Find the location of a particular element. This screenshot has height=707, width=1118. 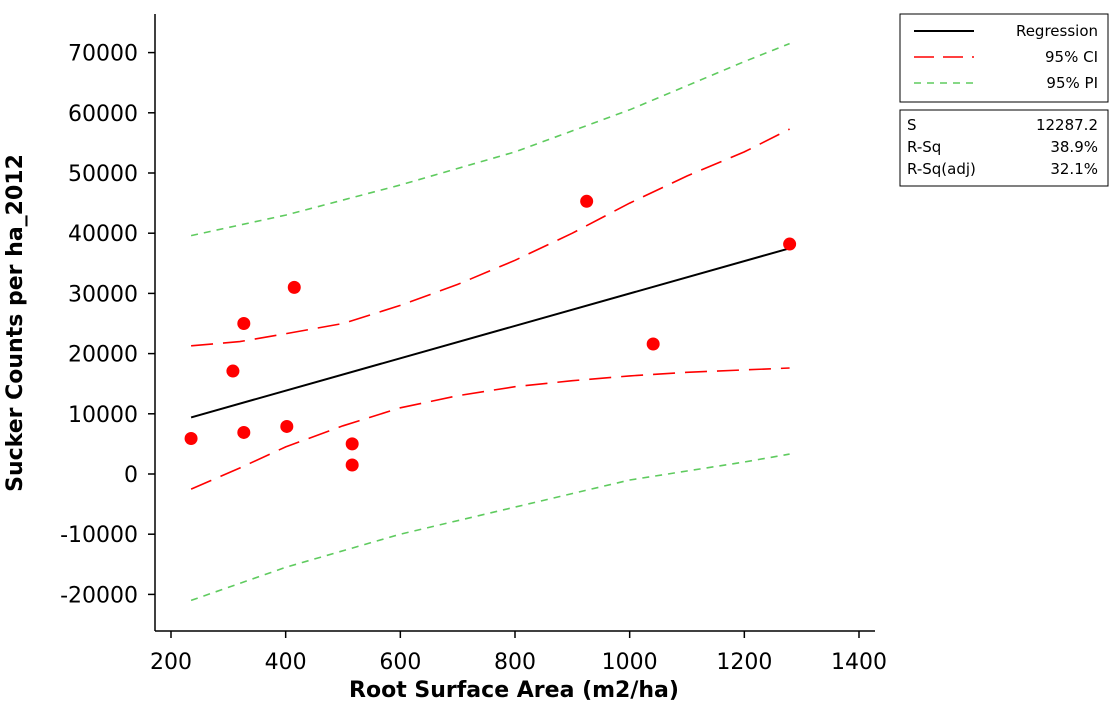

stat-label: R-Sq is located at coordinates (924, 147).